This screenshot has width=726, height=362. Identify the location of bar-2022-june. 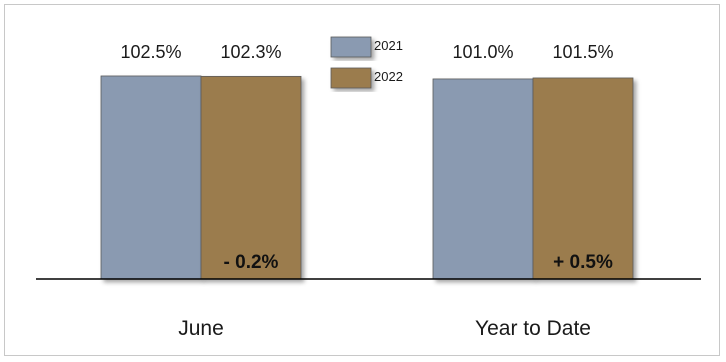
(251, 177).